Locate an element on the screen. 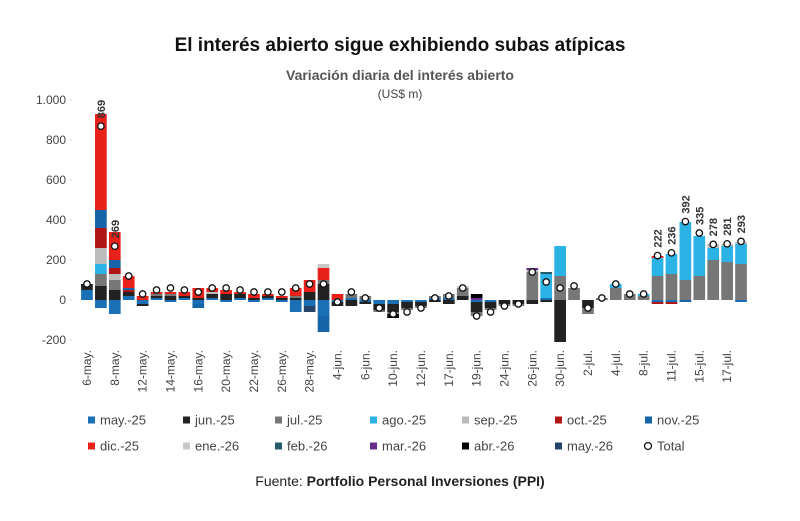 This screenshot has width=800, height=521. x-tick-label: 10-jun. is located at coordinates (393, 368).